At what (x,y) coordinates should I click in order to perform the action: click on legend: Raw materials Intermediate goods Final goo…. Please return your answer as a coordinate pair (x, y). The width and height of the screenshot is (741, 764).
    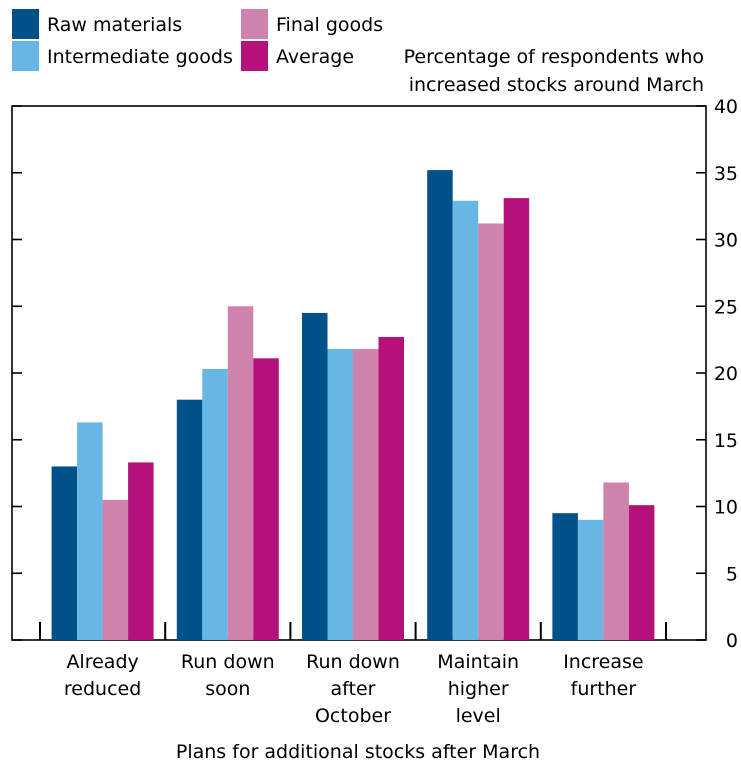
    Looking at the image, I should click on (197, 40).